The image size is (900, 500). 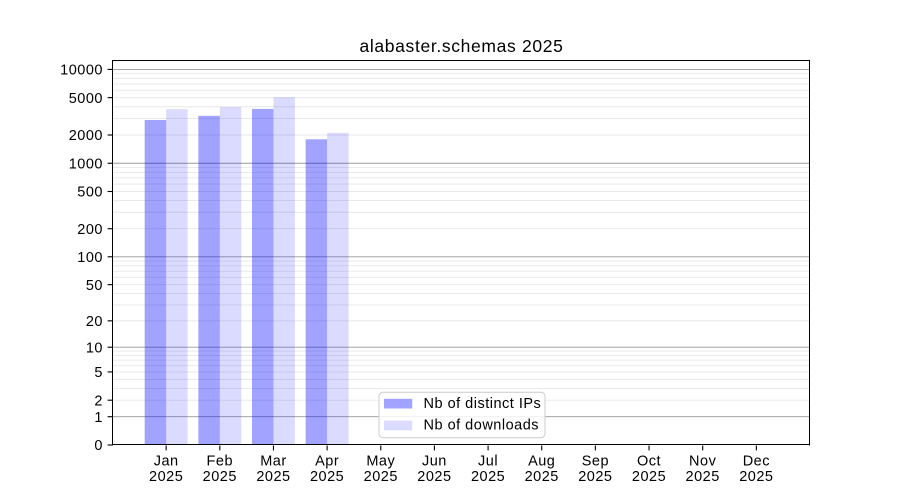 I want to click on svg-text: 2, so click(x=98, y=401).